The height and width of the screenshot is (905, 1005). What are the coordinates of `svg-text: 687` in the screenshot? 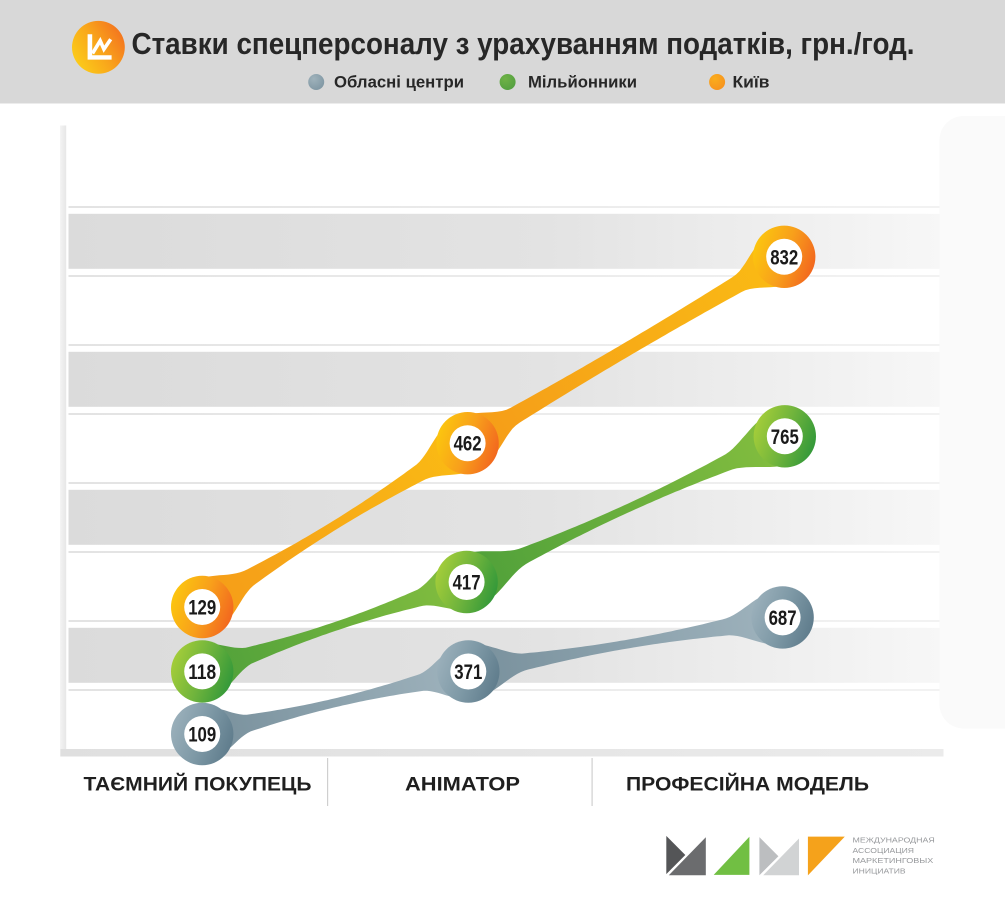 It's located at (783, 618).